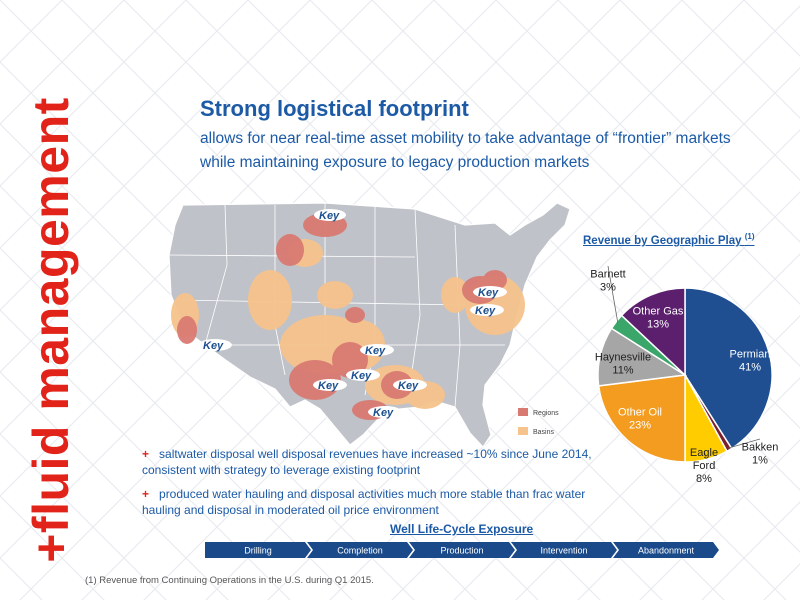  I want to click on legend-swatch-basins, so click(523, 431).